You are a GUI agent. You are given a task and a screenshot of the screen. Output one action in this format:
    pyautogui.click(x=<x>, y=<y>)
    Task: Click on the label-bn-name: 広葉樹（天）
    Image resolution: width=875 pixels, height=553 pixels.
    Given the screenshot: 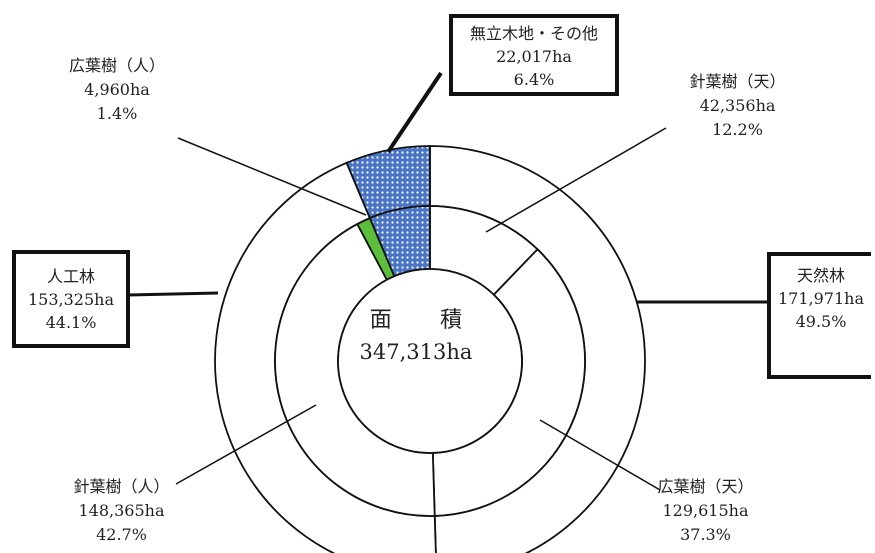 What is the action you would take?
    pyautogui.click(x=705, y=486)
    